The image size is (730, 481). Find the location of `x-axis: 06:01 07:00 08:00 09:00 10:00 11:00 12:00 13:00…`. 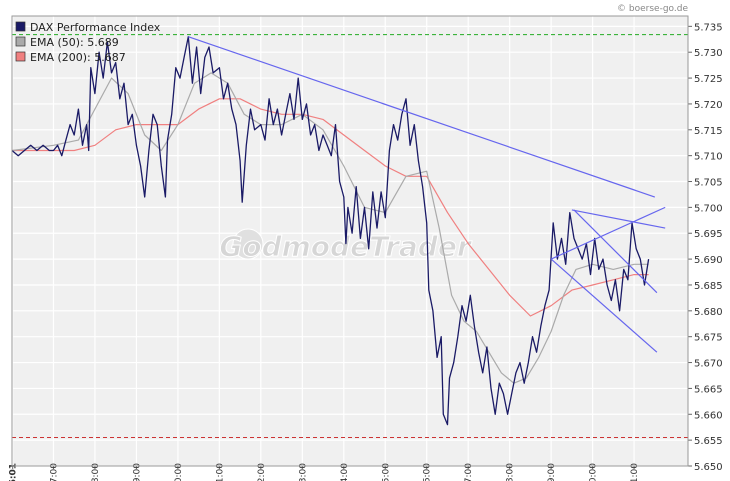

x-axis: 06:01 07:00 08:00 09:00 10:00 11:00 12:00 13:00… is located at coordinates (324, 472).